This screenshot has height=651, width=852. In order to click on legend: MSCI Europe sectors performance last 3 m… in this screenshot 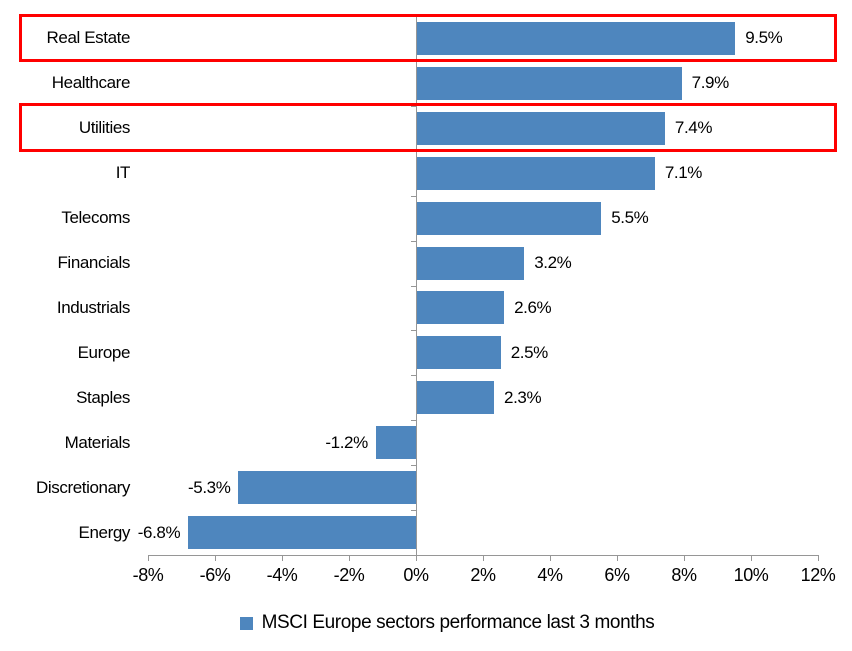, I will do `click(426, 623)`.